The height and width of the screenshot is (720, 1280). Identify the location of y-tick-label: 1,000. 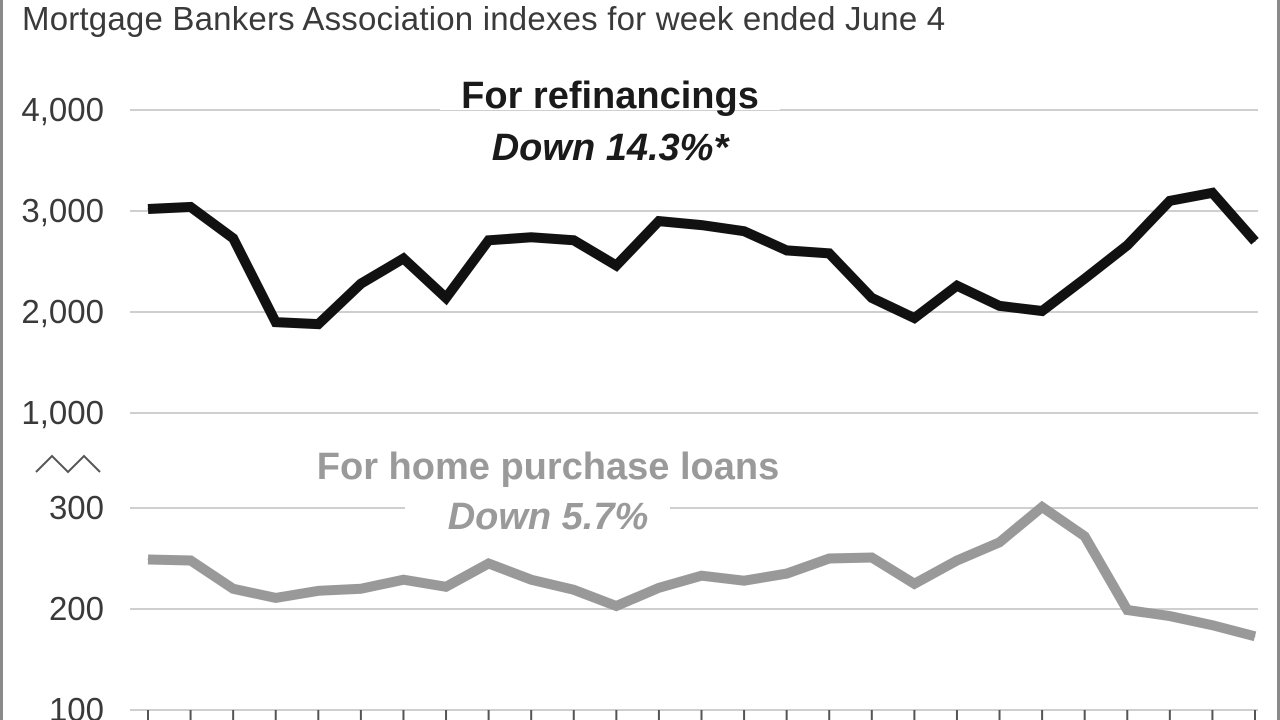
(62, 412).